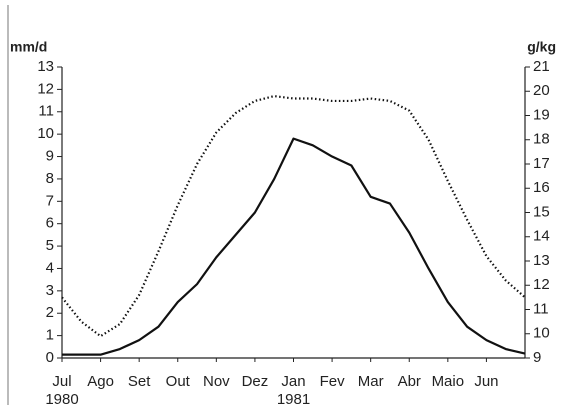  I want to click on y2-tick-label: 14, so click(541, 236).